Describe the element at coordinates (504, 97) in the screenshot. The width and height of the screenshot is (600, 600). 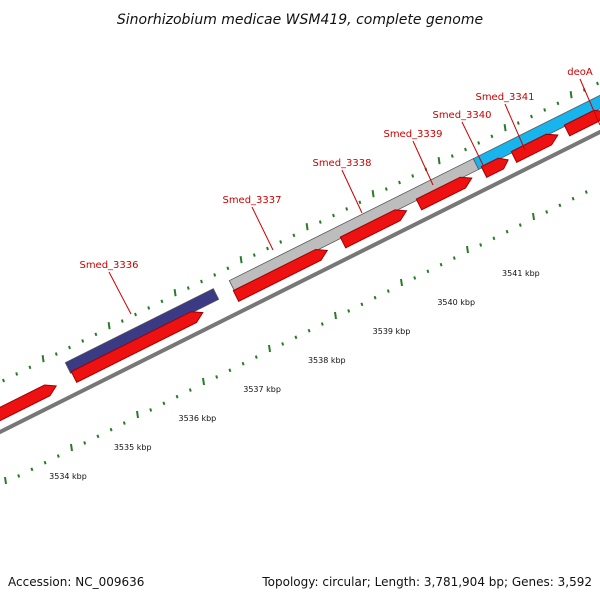
I see `gene-label-smed-3341: Smed_3341` at that location.